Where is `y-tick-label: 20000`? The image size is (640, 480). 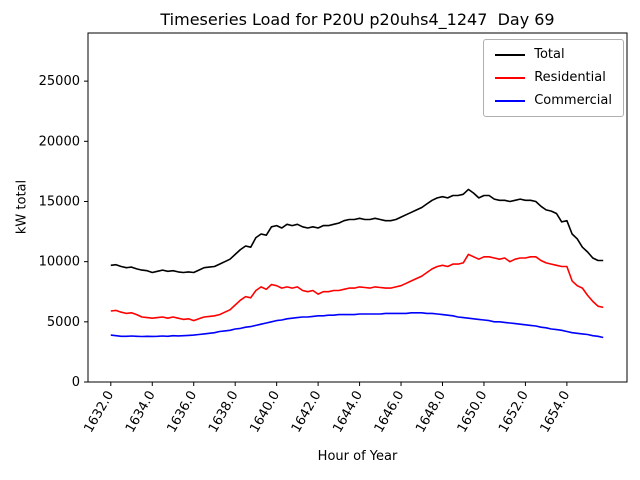
y-tick-label: 20000 is located at coordinates (59, 141).